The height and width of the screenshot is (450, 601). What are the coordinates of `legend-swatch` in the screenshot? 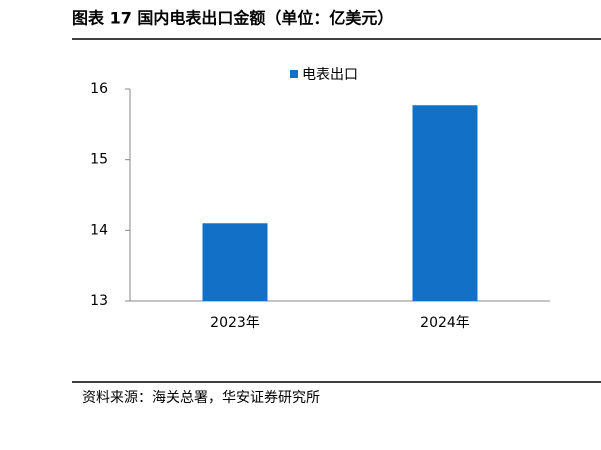 It's located at (294, 74).